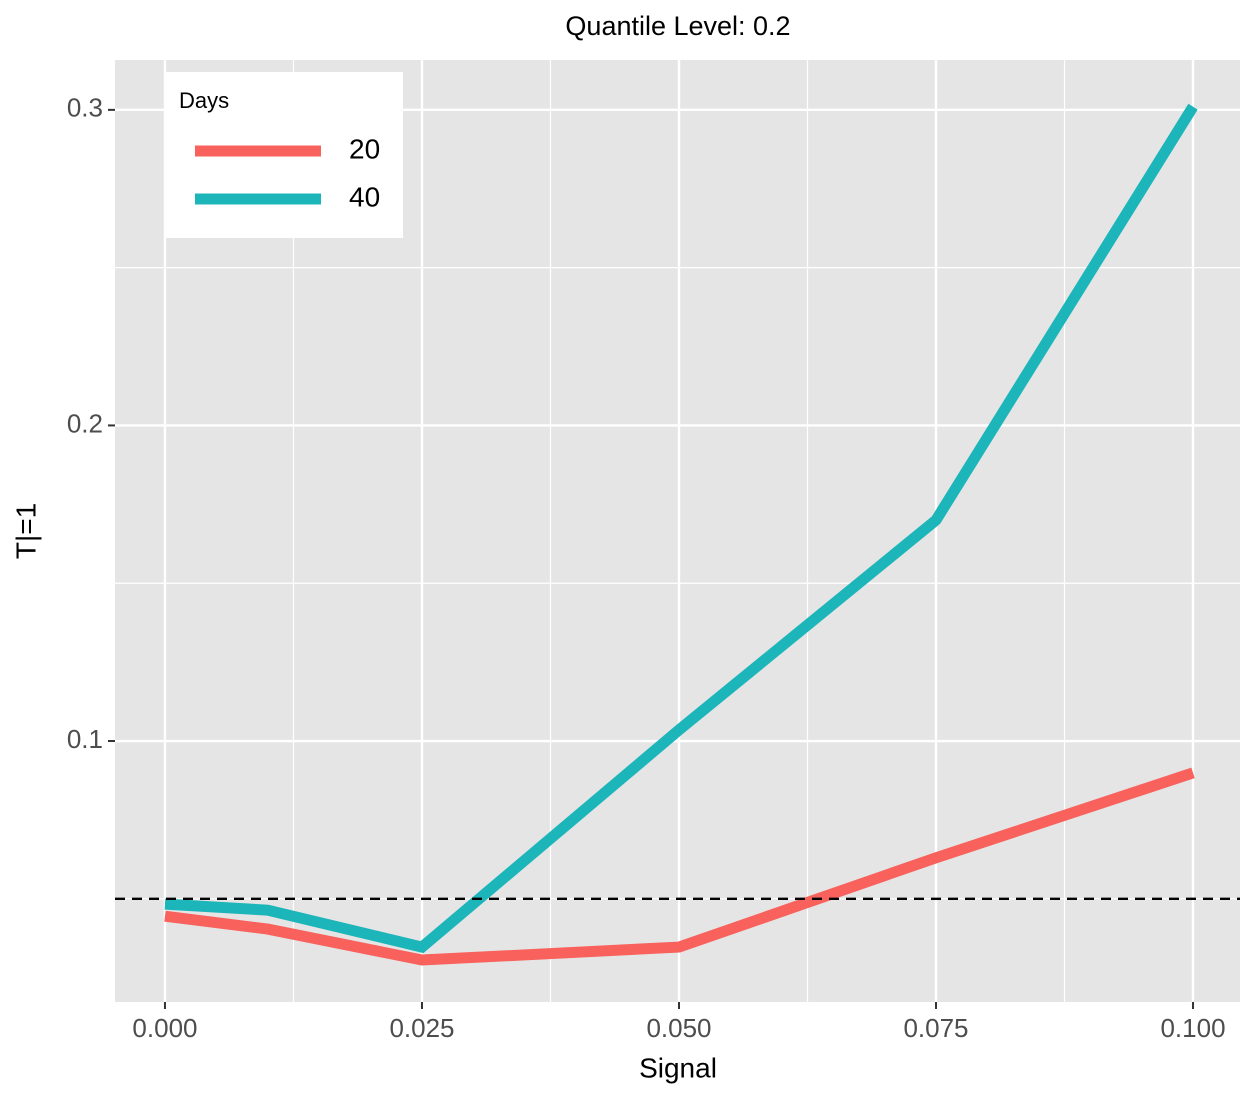 The image size is (1259, 1107). I want to click on x-tick-label: 0.075, so click(935, 1028).